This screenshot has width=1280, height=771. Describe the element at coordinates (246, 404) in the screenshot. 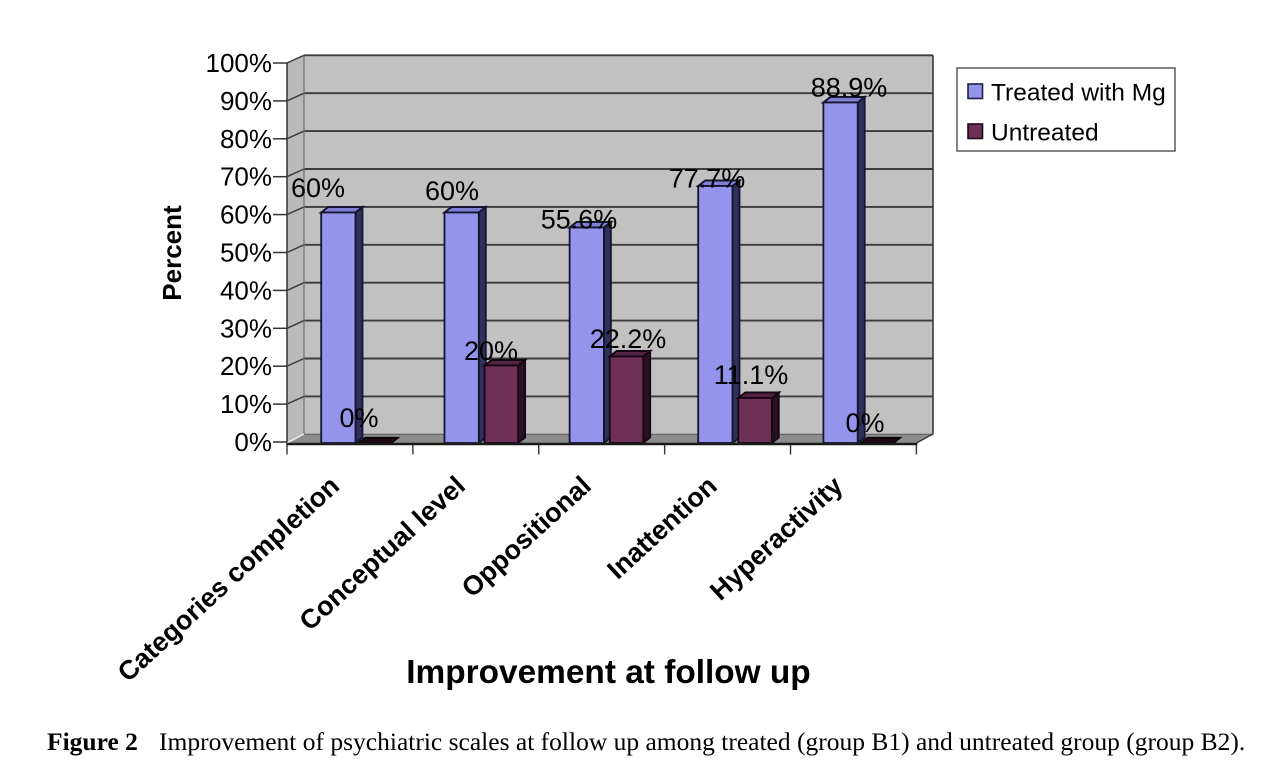

I see `svg-text: 10%` at that location.